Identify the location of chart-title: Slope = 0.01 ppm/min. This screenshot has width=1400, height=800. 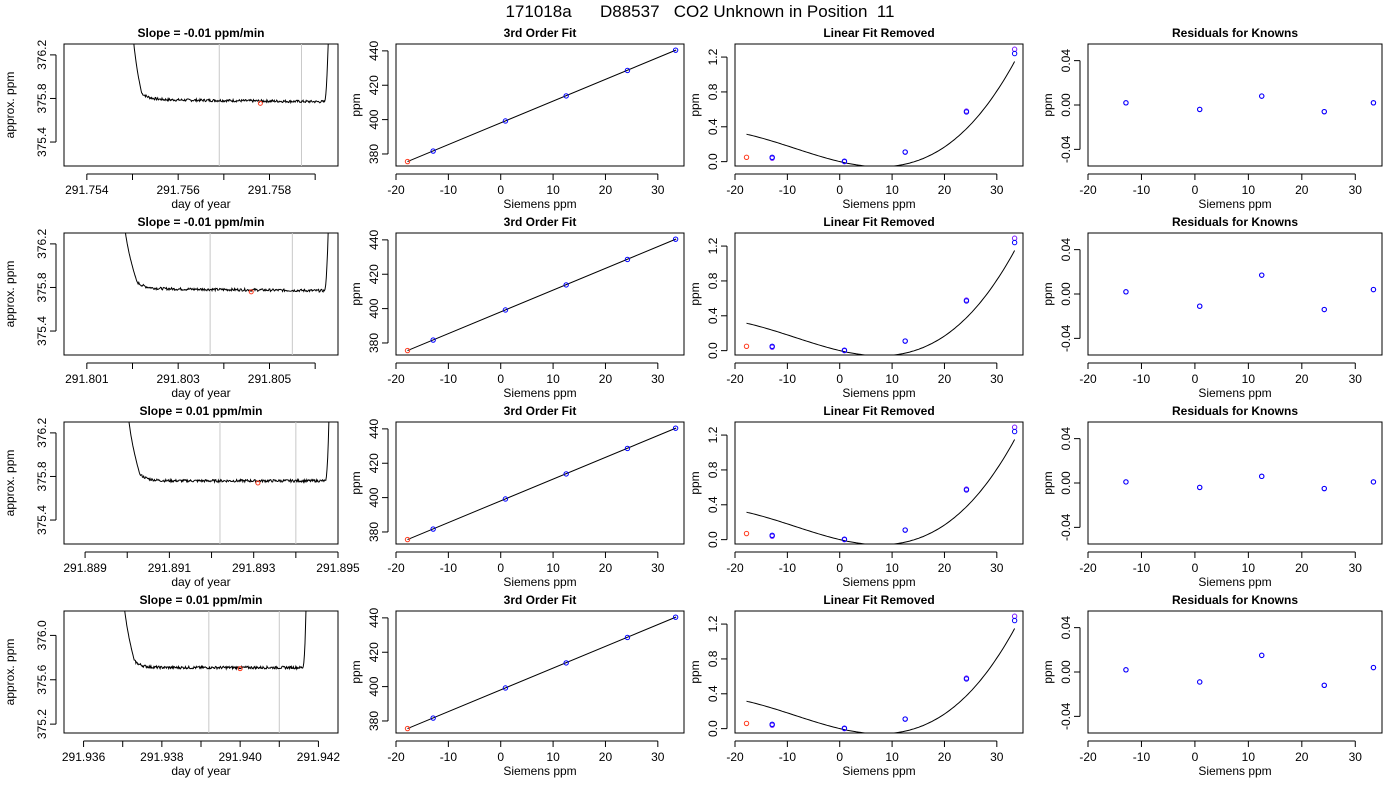
(200, 600).